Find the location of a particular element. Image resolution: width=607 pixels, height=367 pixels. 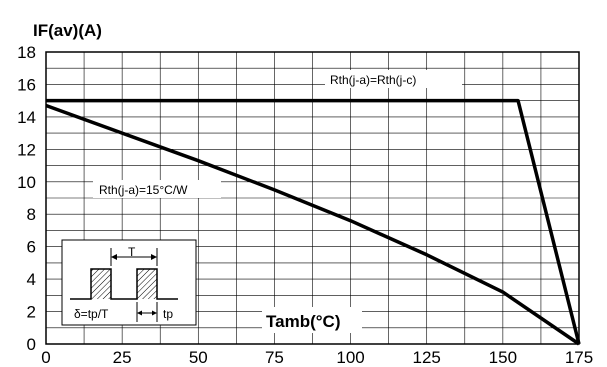

y-tick-label: 2 is located at coordinates (31, 312).